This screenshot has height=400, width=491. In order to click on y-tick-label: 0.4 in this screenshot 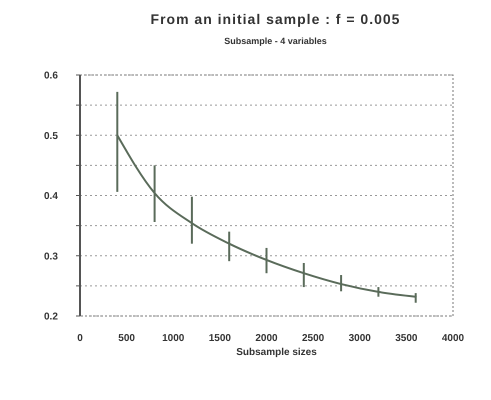, I will do `click(51, 196)`.